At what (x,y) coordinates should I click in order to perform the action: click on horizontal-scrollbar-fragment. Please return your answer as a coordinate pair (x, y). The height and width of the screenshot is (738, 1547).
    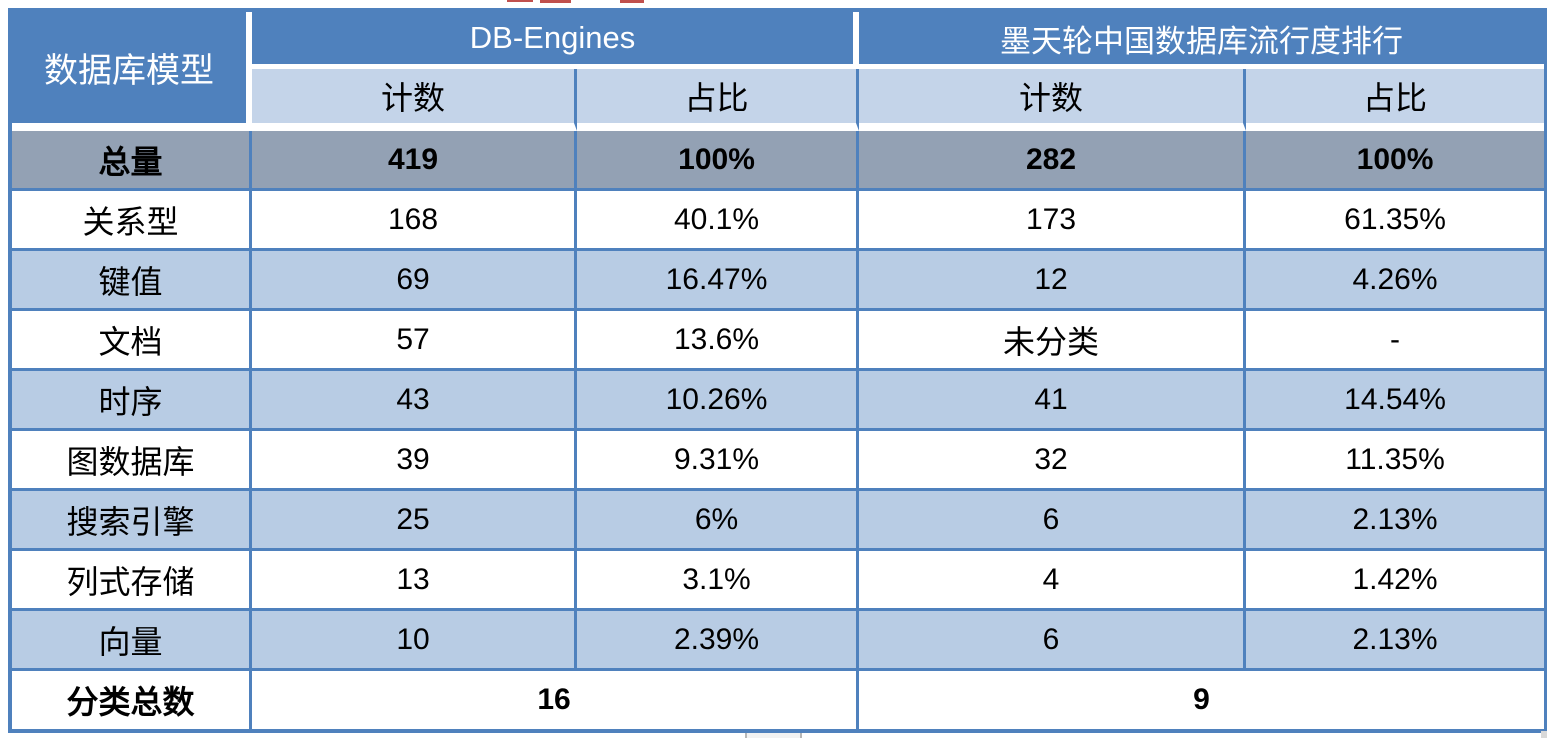
    Looking at the image, I should click on (773, 735).